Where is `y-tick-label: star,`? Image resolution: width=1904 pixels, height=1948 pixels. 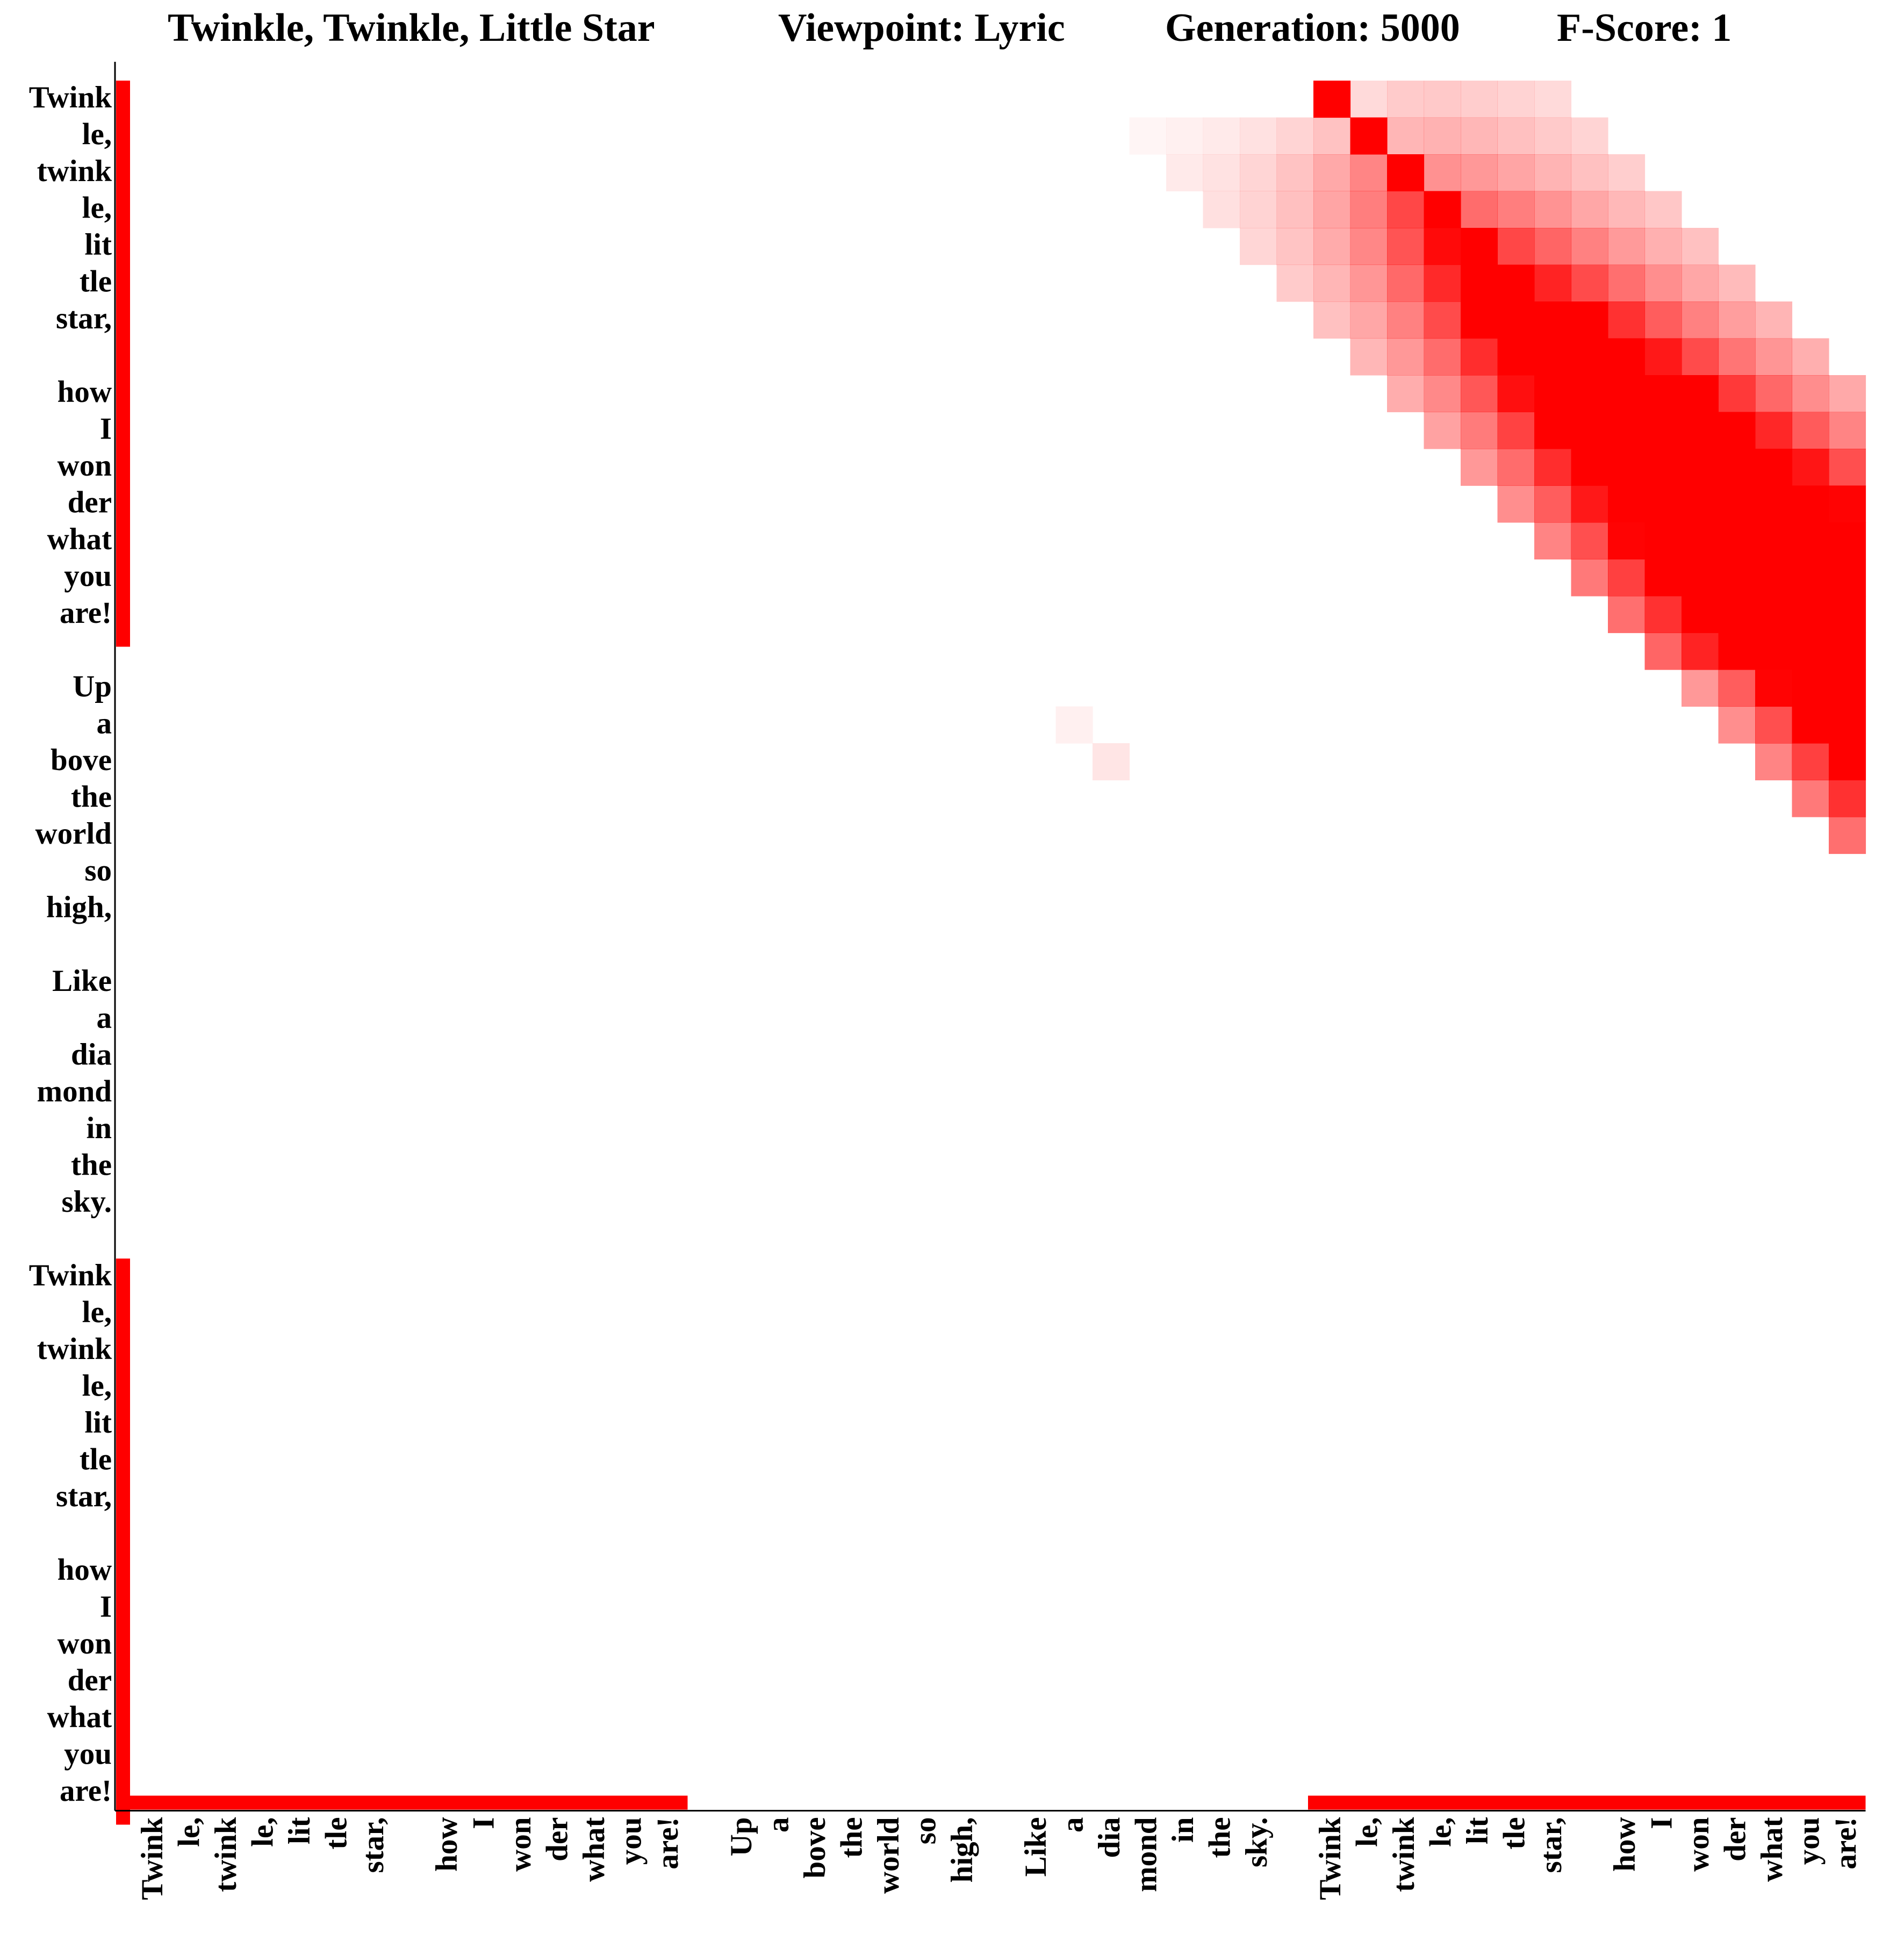 y-tick-label: star, is located at coordinates (84, 1496).